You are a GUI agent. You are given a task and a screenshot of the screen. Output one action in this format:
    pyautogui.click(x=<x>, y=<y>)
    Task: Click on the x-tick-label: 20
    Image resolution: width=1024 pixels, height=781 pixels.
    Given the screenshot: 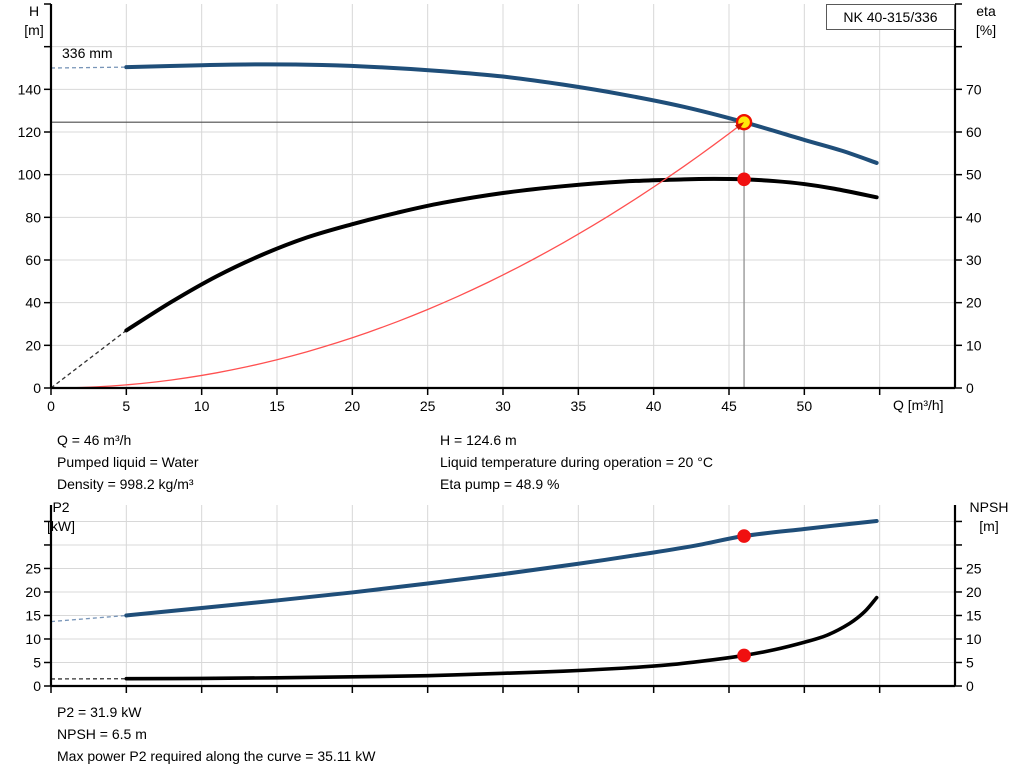 What is the action you would take?
    pyautogui.click(x=353, y=406)
    